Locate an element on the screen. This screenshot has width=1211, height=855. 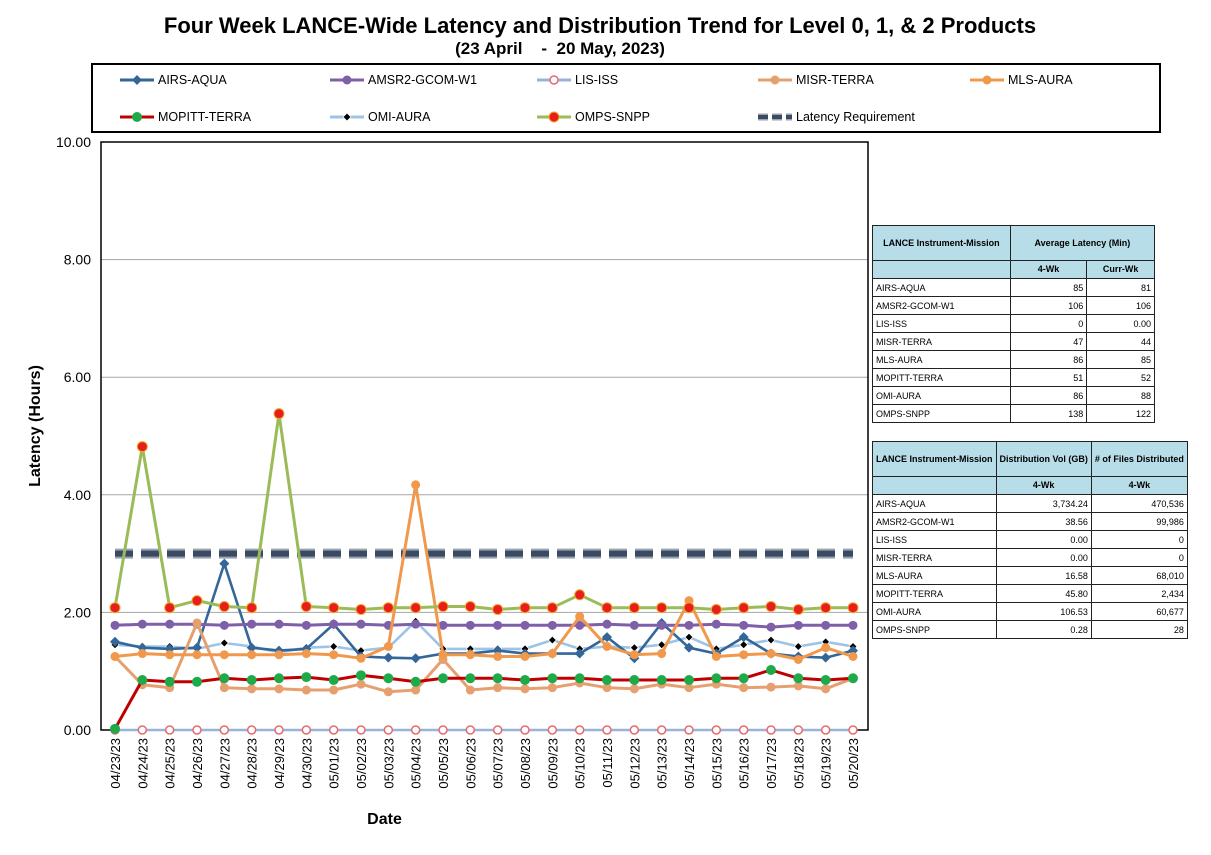
latency-table-cell: 138 is located at coordinates (1048, 413).